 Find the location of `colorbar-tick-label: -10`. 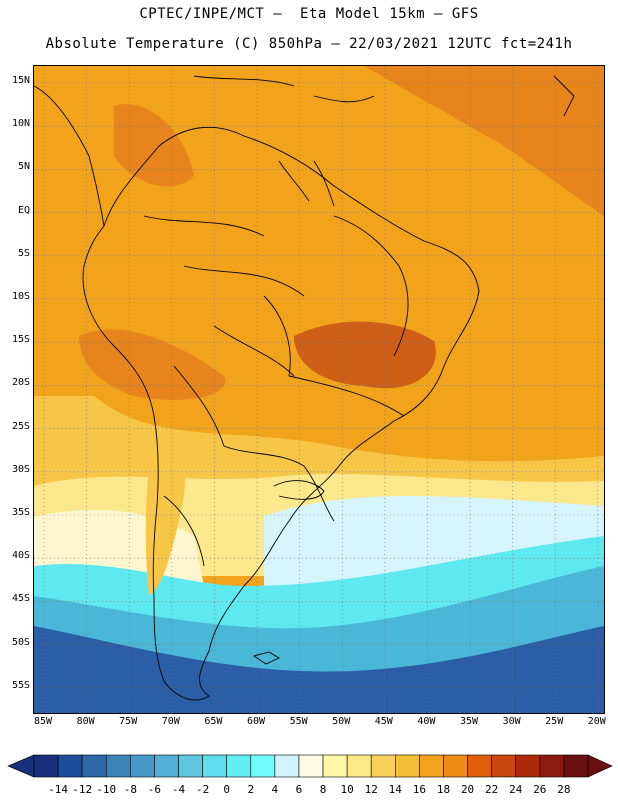

colorbar-tick-label: -10 is located at coordinates (106, 789).